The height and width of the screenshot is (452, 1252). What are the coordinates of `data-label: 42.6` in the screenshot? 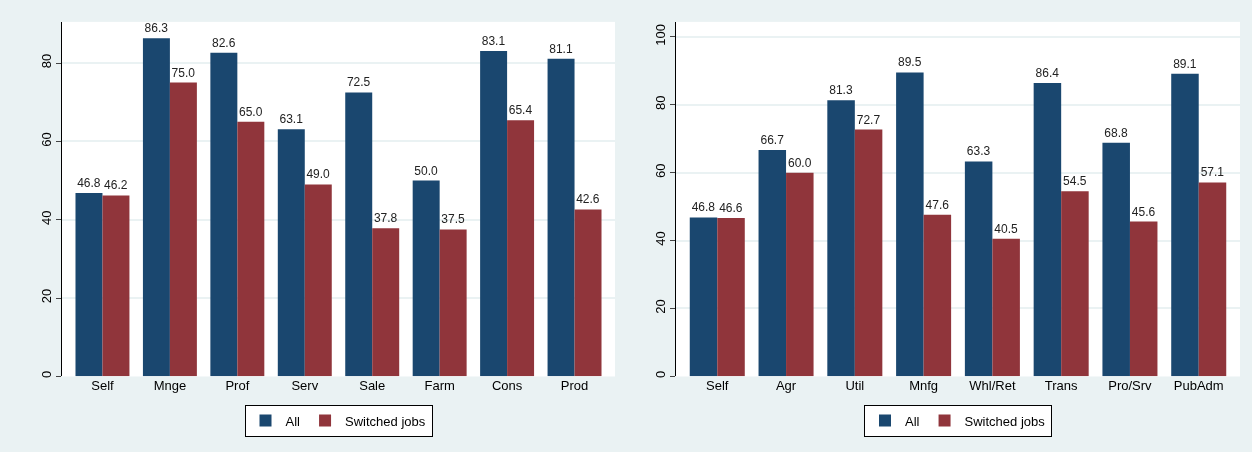 It's located at (588, 199).